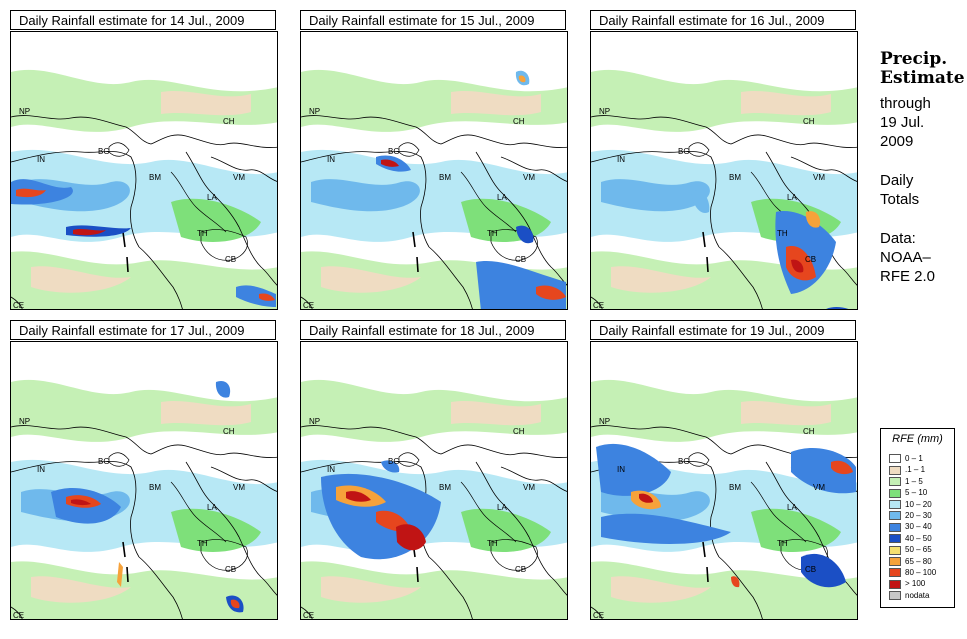 This screenshot has width=967, height=639. Describe the element at coordinates (918, 527) in the screenshot. I see `legend-label: 30 – 40` at that location.